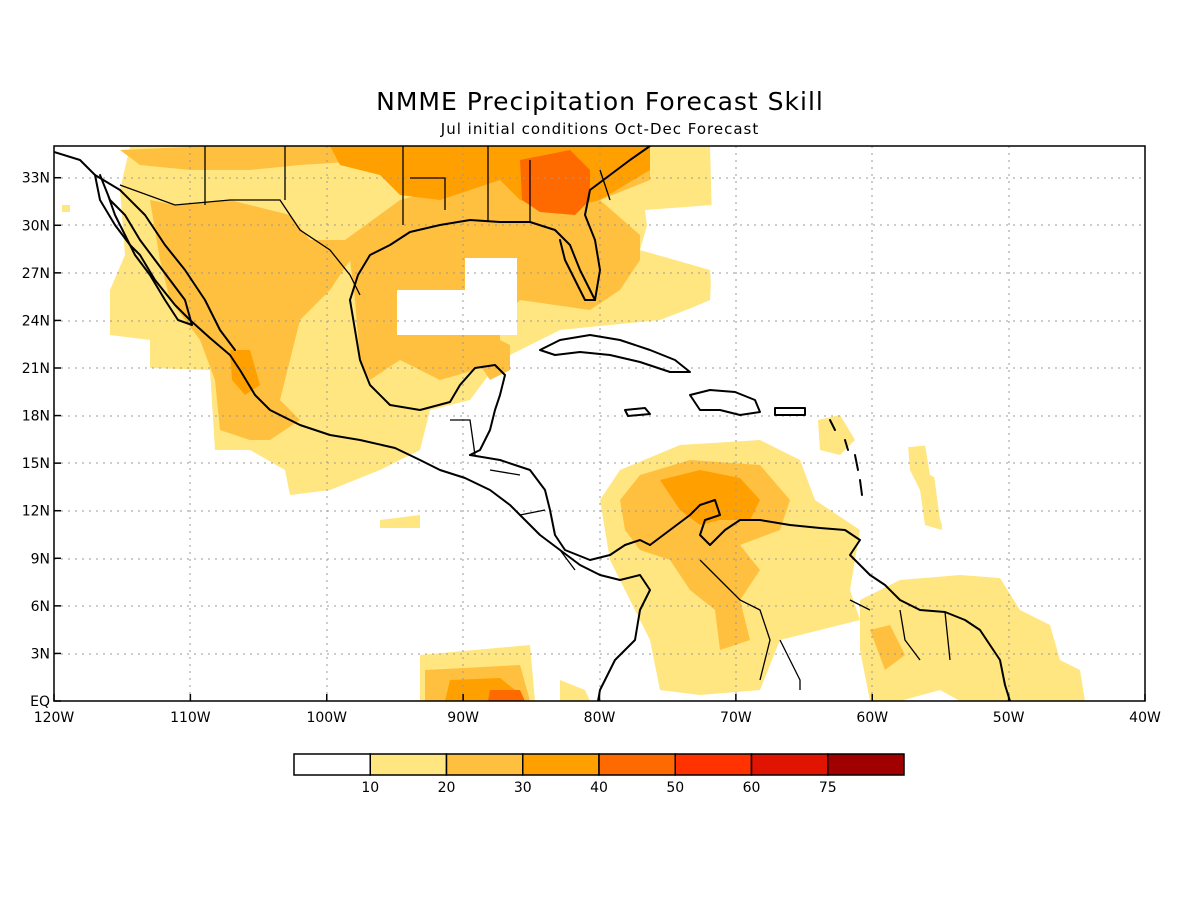  Describe the element at coordinates (617, 223) in the screenshot. I see `coast-us-east` at that location.